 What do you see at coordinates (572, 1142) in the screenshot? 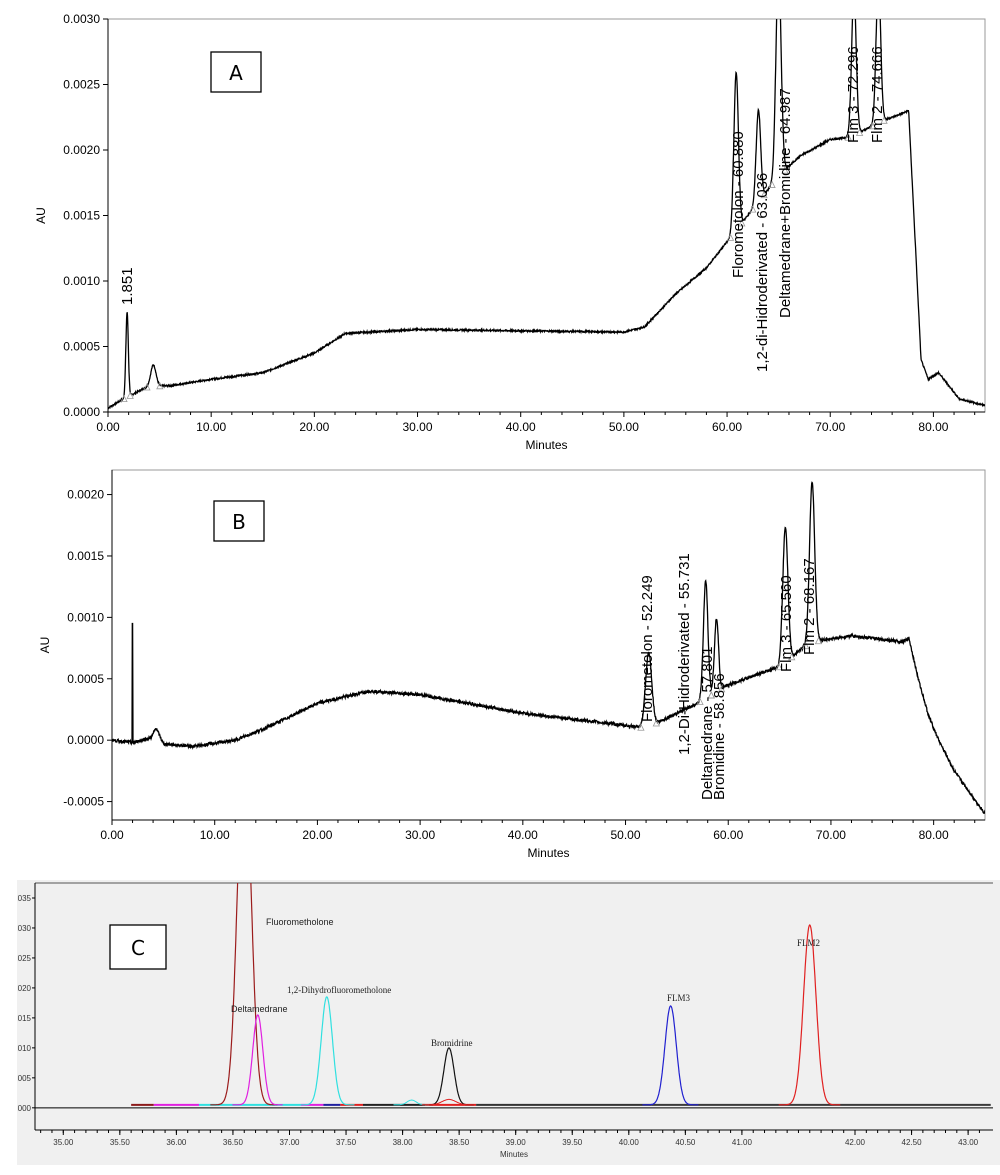
I see `x-tick-label: 39.50` at bounding box center [572, 1142].